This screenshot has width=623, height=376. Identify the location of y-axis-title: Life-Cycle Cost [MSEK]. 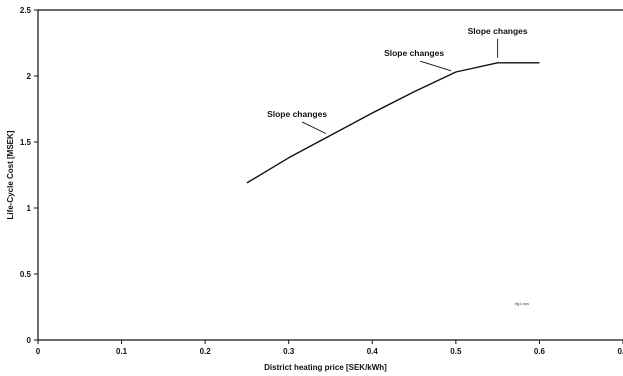
(10, 174).